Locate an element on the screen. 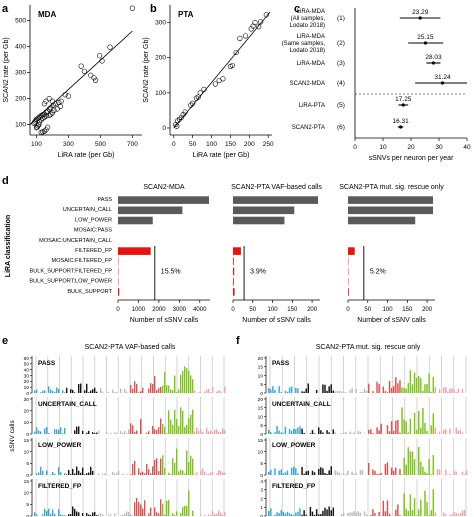  group-label: UNCERTAIN_CALL is located at coordinates (301, 404).